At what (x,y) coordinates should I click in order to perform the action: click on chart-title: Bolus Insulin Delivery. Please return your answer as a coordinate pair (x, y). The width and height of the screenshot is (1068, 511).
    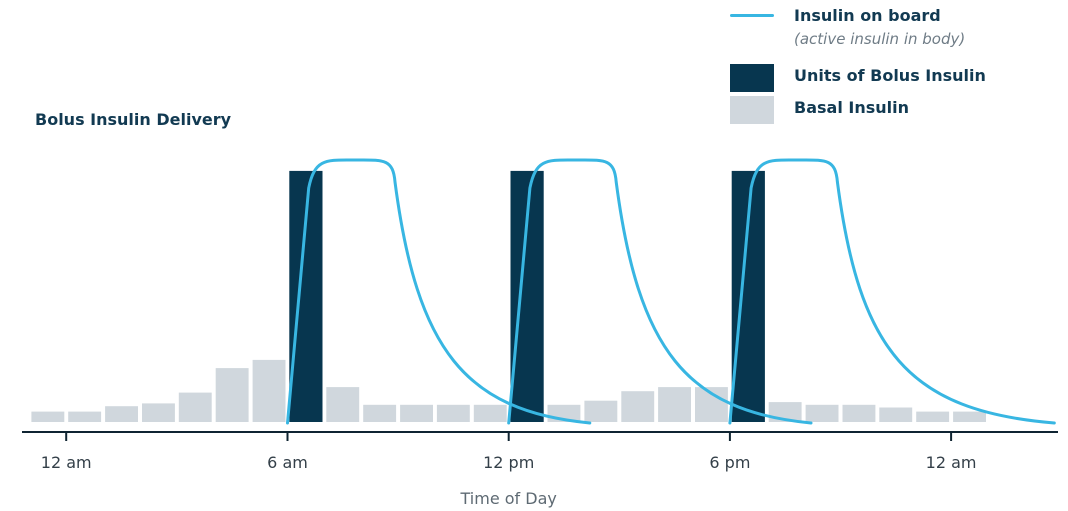
    Looking at the image, I should click on (133, 119).